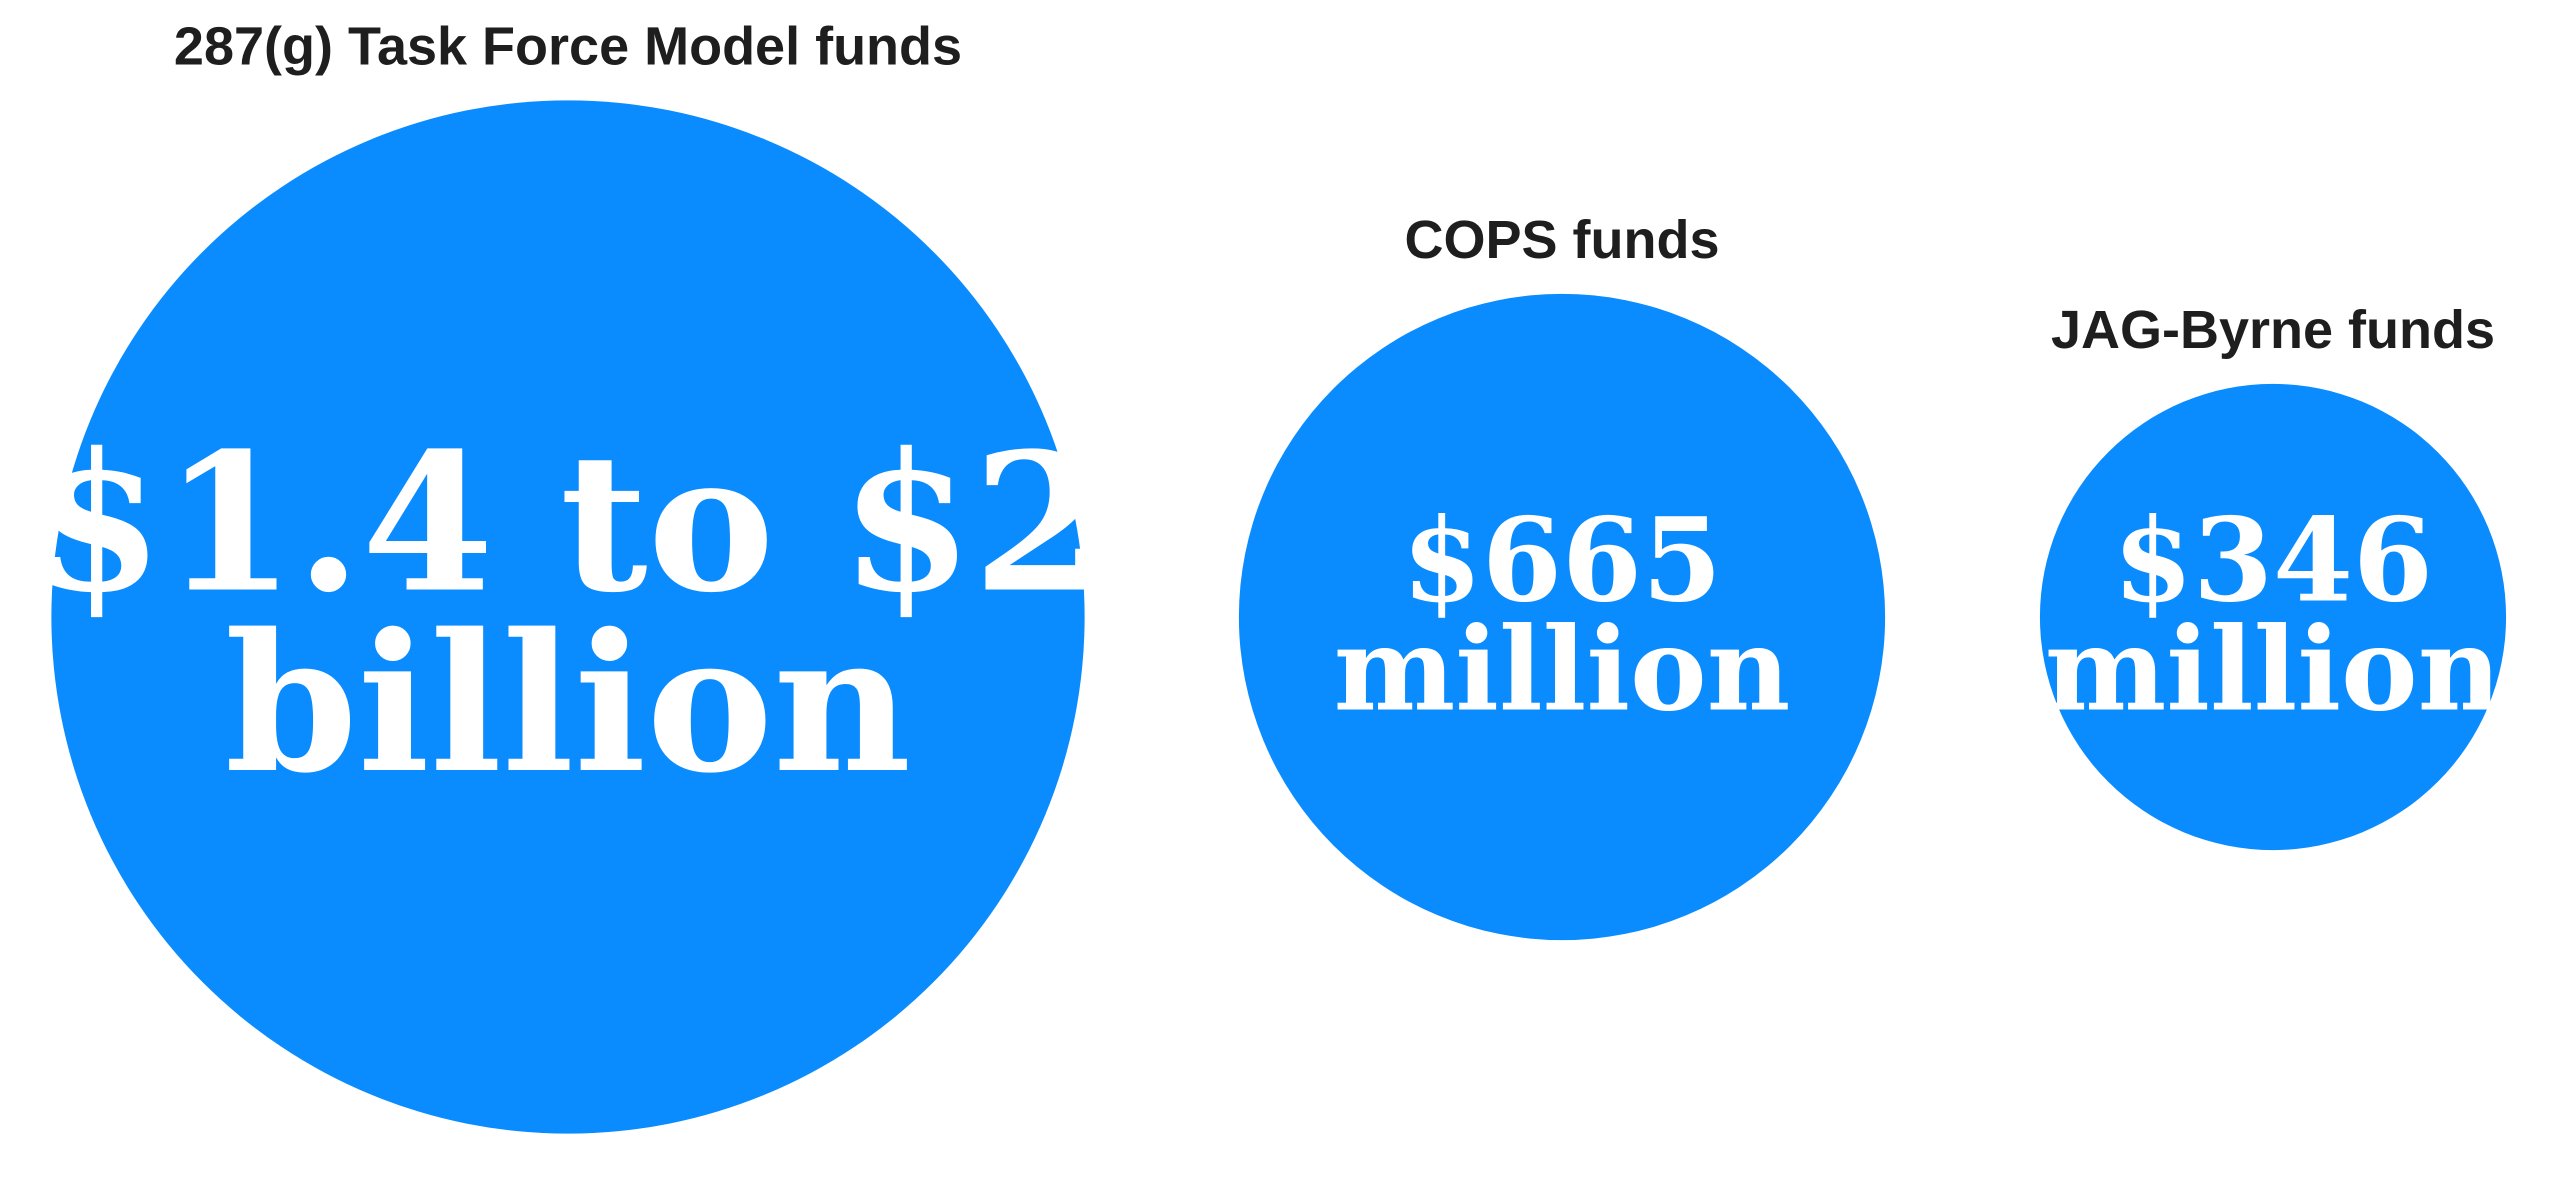  I want to click on value-label: $1.4 to $2, so click(568, 522).